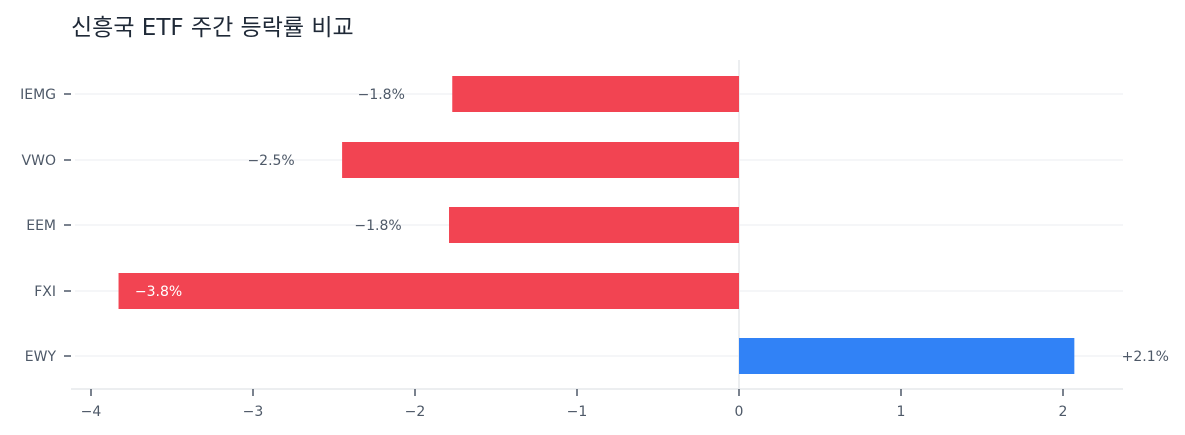 This screenshot has width=1185, height=435. What do you see at coordinates (158, 292) in the screenshot?
I see `data-label: −3.8%` at bounding box center [158, 292].